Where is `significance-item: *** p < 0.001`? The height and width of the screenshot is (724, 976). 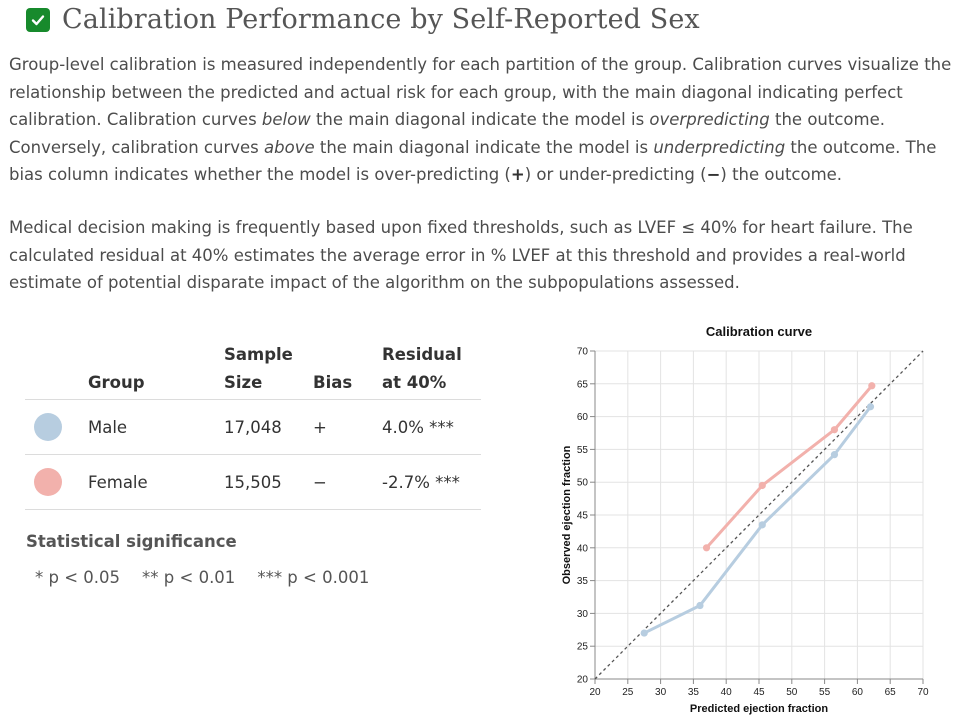
significance-item: *** p < 0.001 is located at coordinates (313, 577).